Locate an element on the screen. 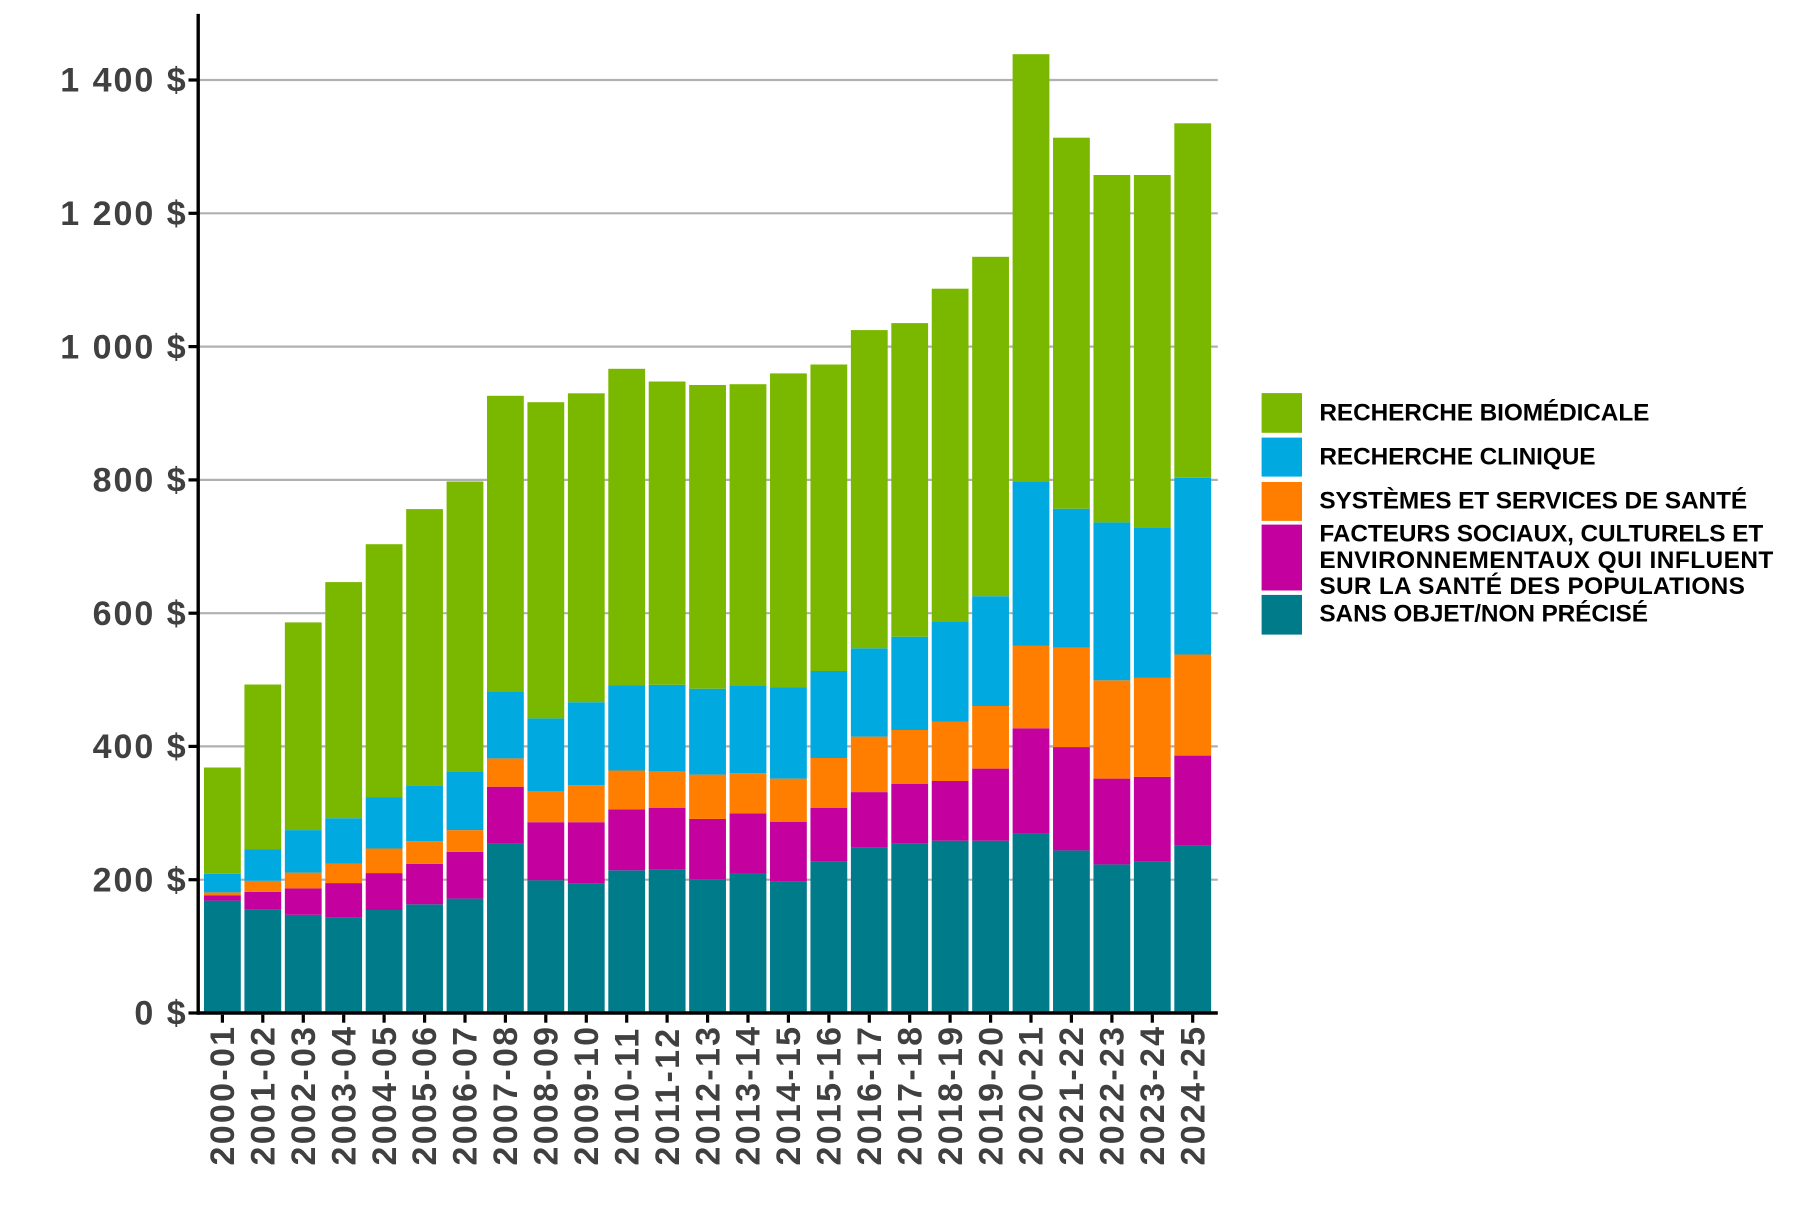  svg-text: 2011-12 is located at coordinates (668, 1095).